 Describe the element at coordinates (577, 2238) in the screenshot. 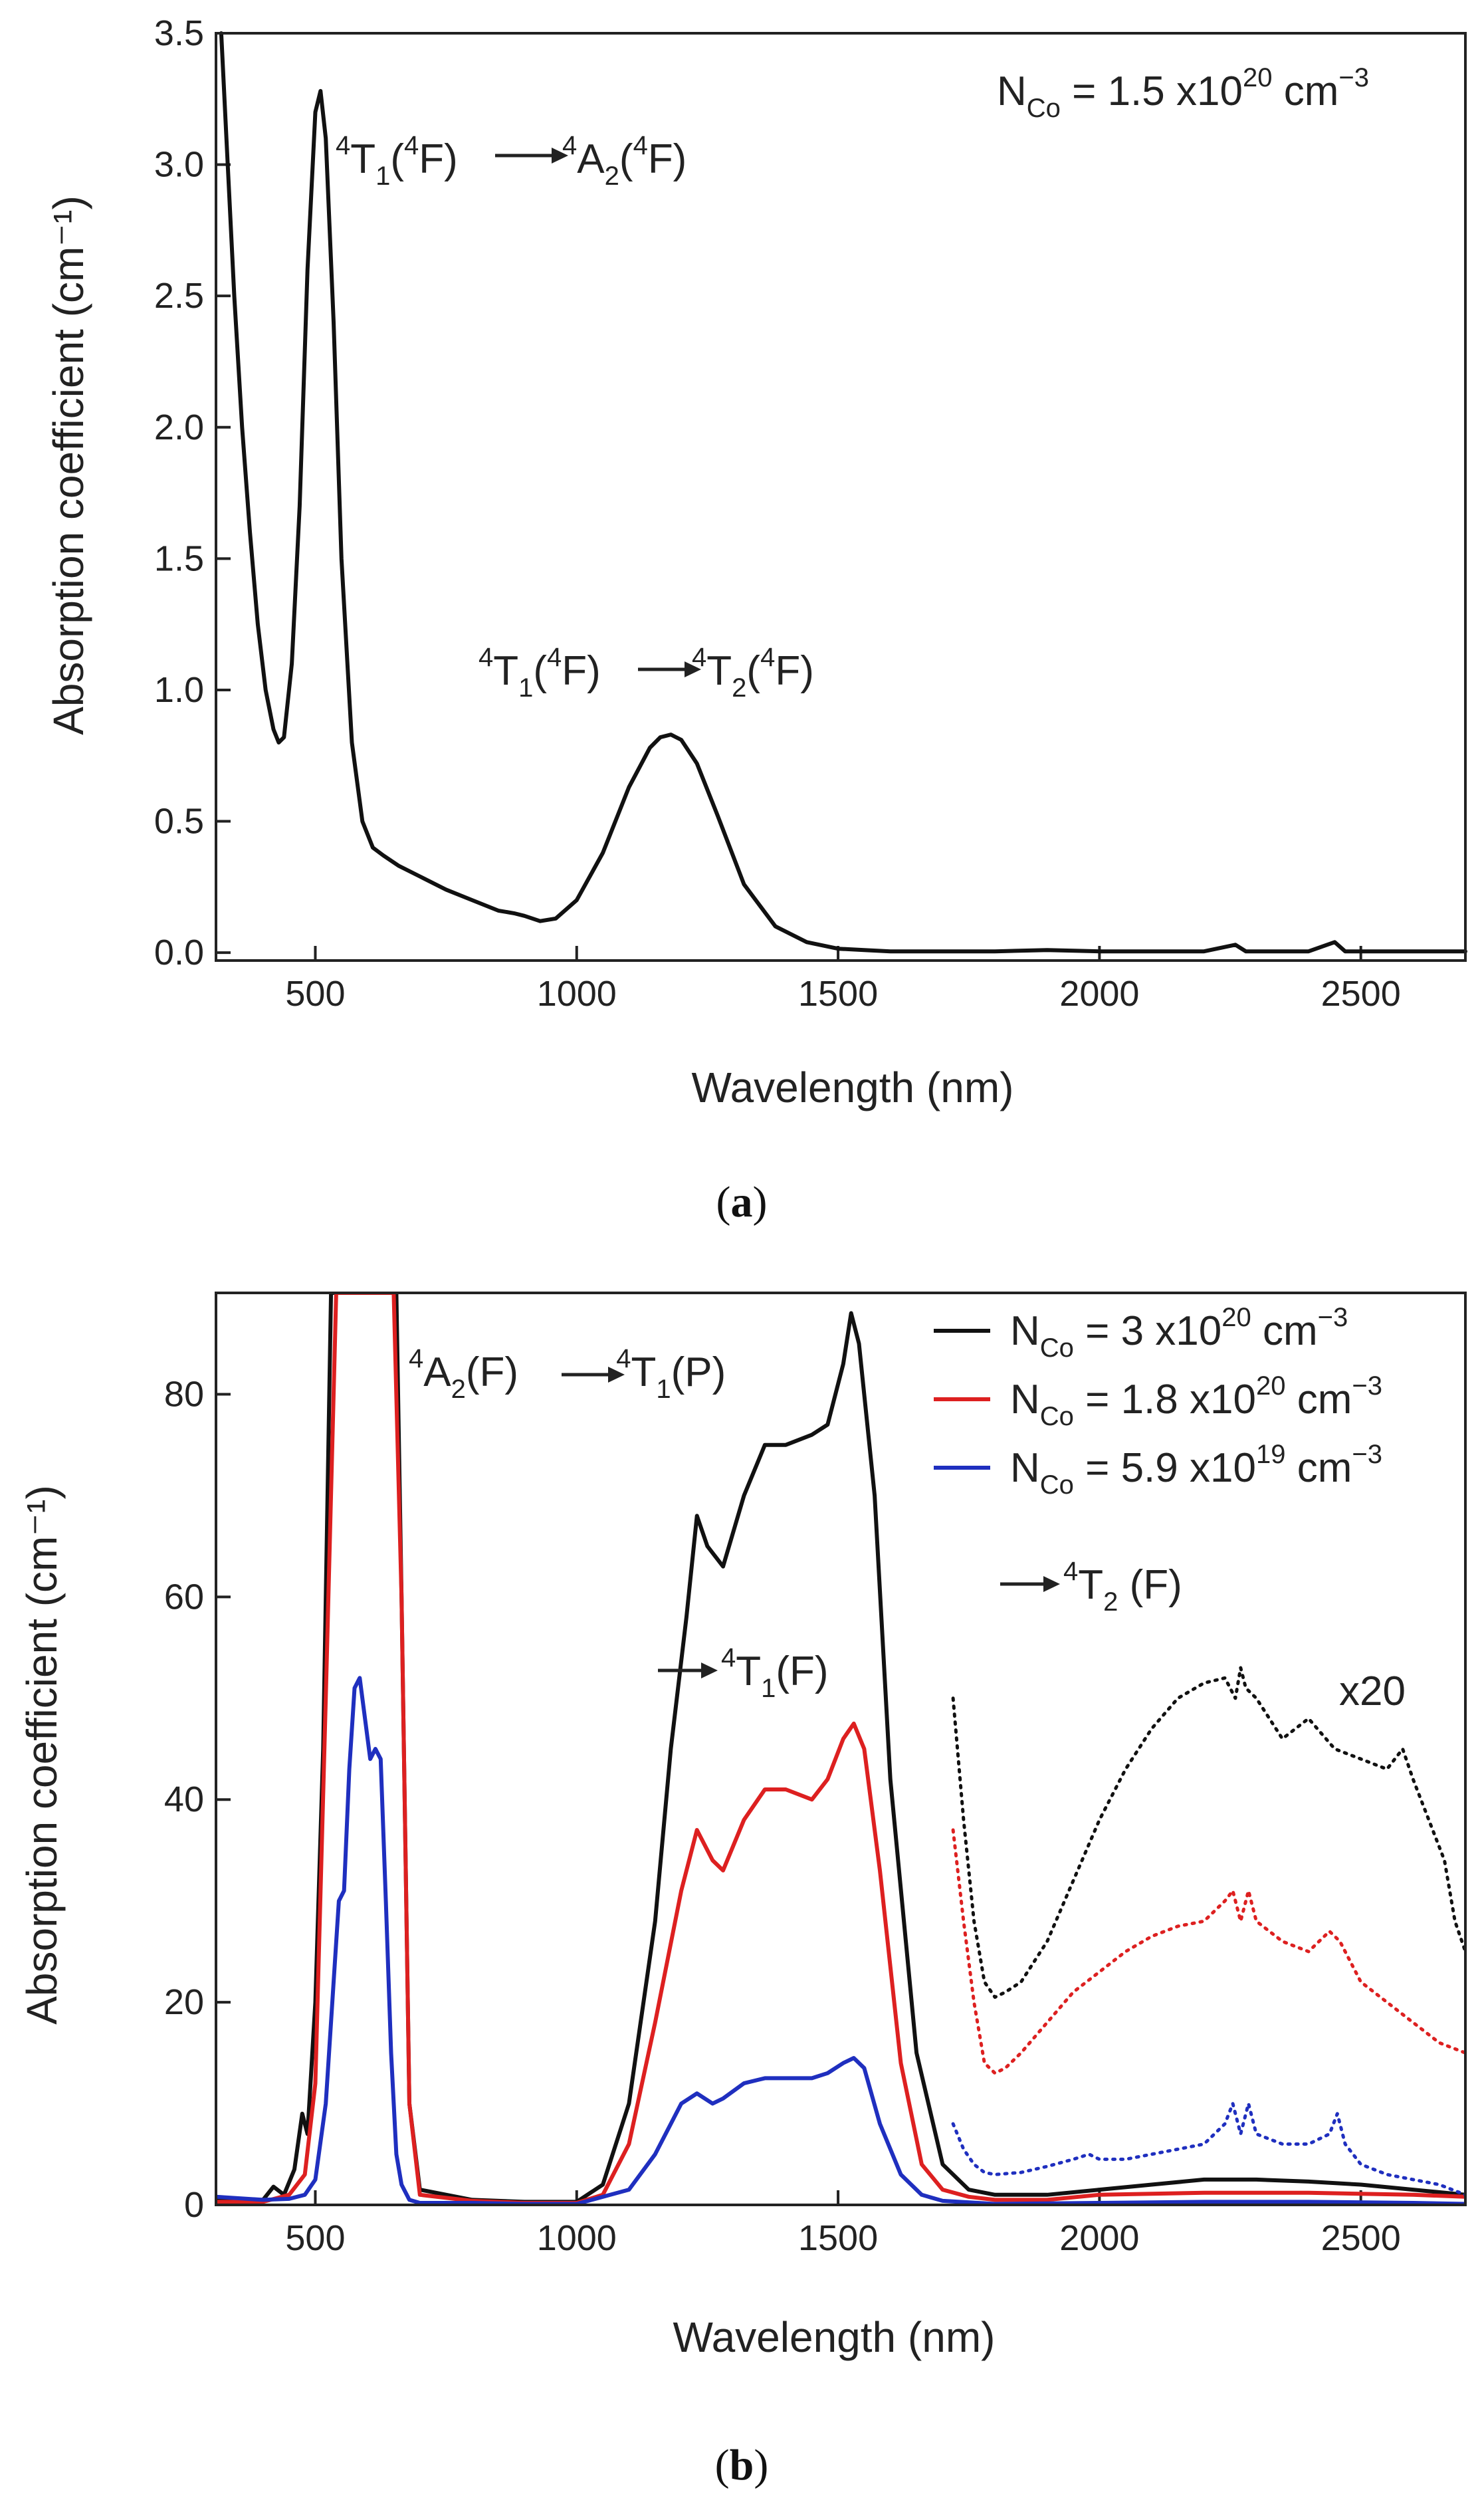

I see `panel-b-x-tick-label: 1000` at that location.